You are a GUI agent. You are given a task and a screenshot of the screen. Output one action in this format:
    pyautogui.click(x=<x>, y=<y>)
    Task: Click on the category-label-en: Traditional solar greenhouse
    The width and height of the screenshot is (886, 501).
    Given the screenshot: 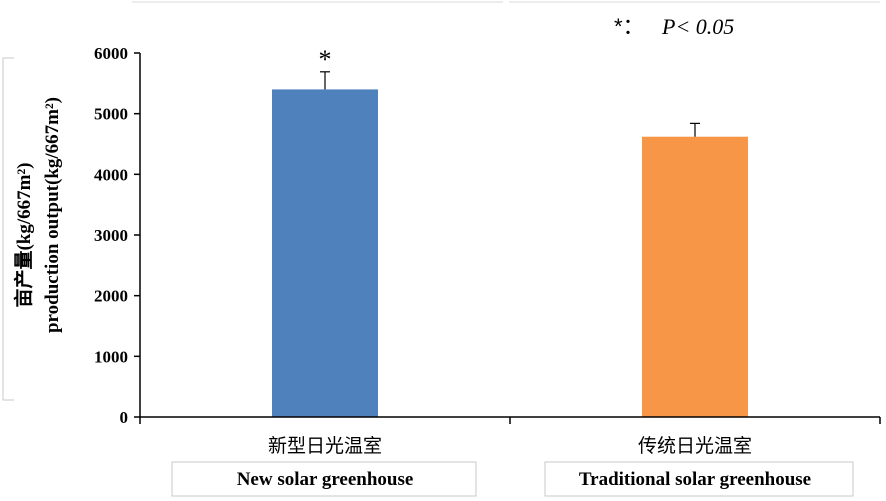 What is the action you would take?
    pyautogui.click(x=695, y=479)
    